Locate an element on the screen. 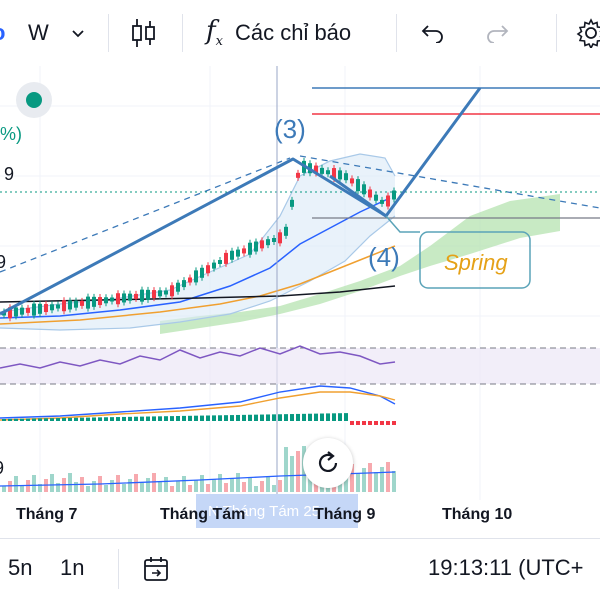  time-axis-label: Tháng Tám is located at coordinates (203, 514).